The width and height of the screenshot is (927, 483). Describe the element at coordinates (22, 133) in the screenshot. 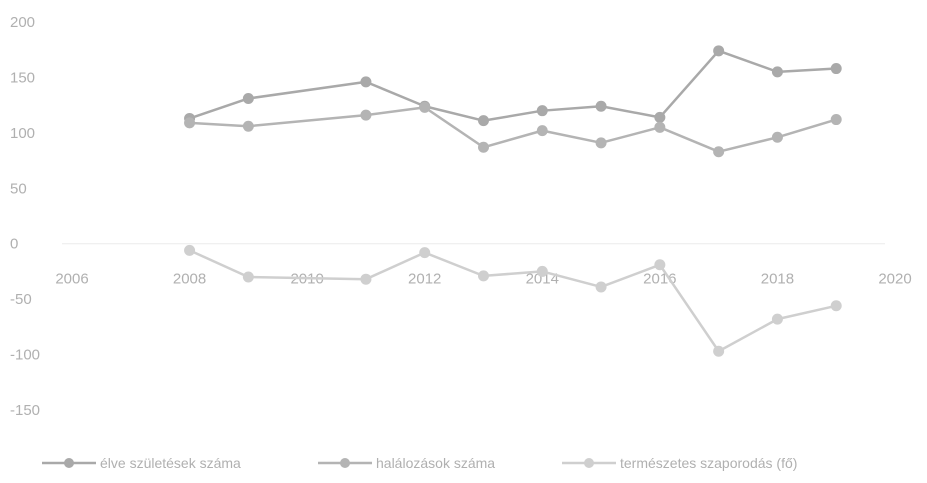

I see `y-tick-label: 100` at that location.